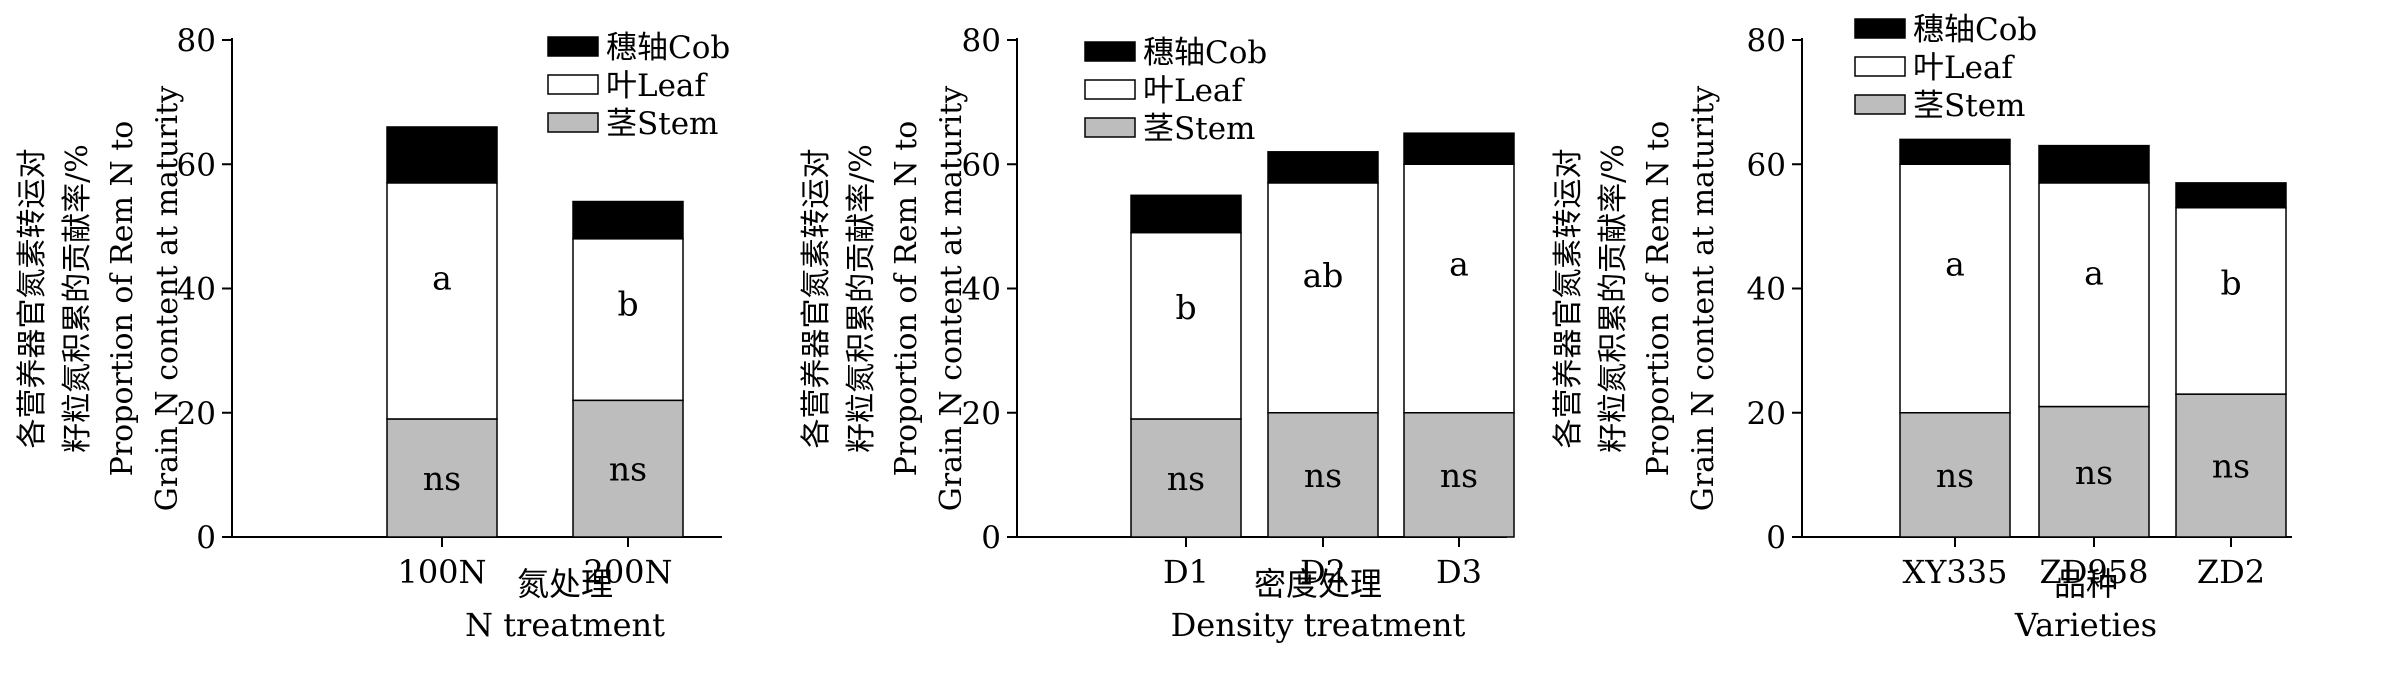 The width and height of the screenshot is (2387, 687). I want to click on x-axis-title-cn: 密度处理, so click(1318, 584).